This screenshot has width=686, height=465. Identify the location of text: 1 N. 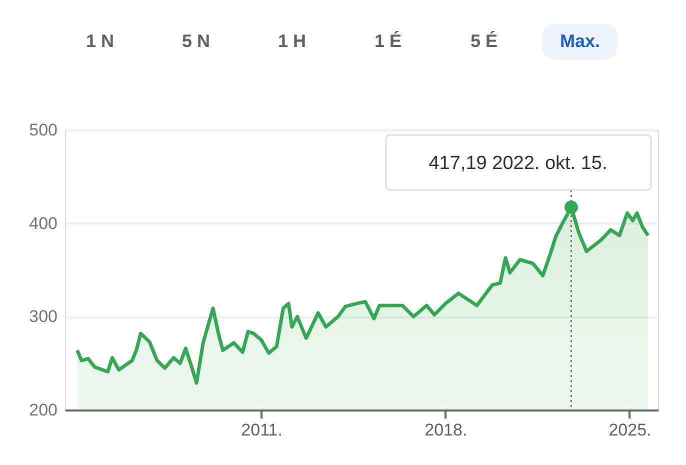
(100, 41).